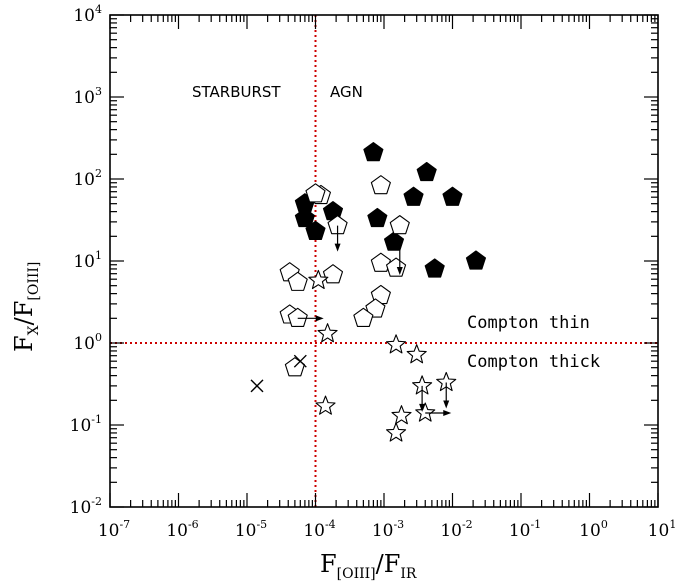 The image size is (675, 582). What do you see at coordinates (528, 323) in the screenshot?
I see `compton-thin-label: Compton thin` at bounding box center [528, 323].